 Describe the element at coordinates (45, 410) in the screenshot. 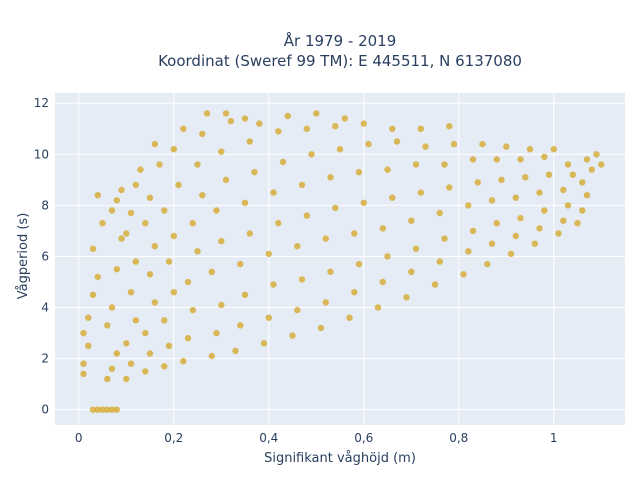

I see `y-tick-label: 0` at that location.